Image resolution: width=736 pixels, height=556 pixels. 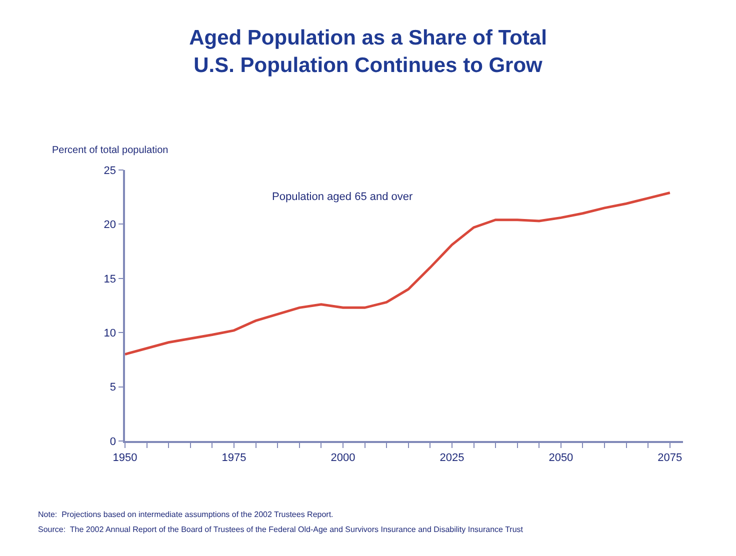 What do you see at coordinates (110, 333) in the screenshot?
I see `y-tick-label: 10` at bounding box center [110, 333].